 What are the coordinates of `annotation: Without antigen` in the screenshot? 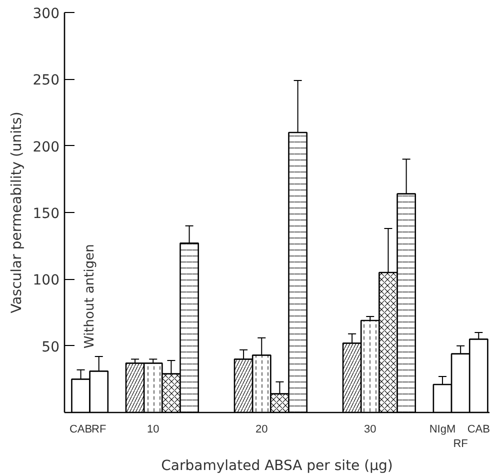 It's located at (90, 296).